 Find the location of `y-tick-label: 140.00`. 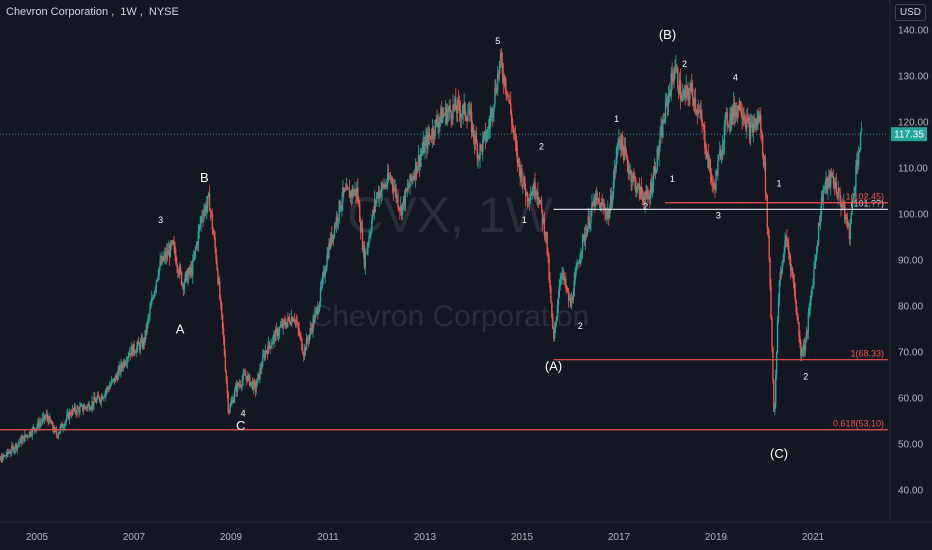

y-tick-label: 140.00 is located at coordinates (913, 31).